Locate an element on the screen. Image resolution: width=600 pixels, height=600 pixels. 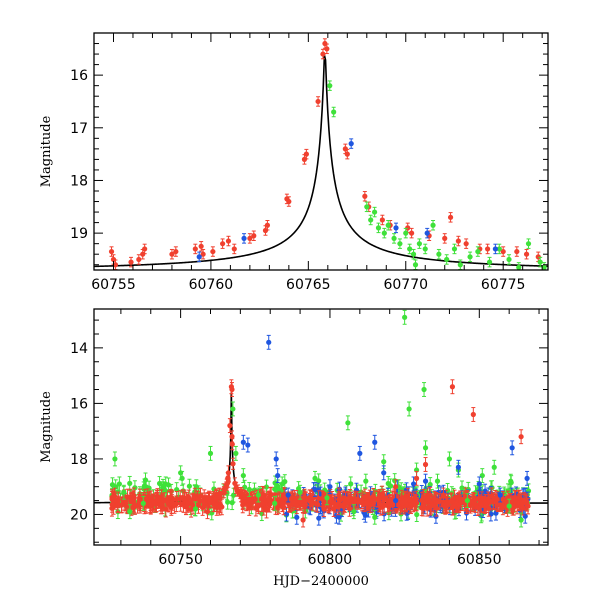
x-tick-label: 60765 is located at coordinates (308, 285).